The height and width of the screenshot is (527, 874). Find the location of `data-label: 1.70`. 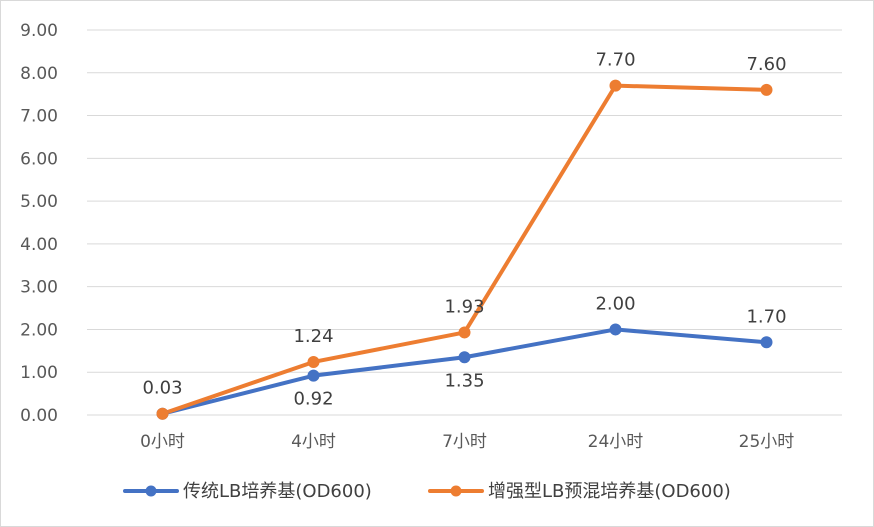

data-label: 1.70 is located at coordinates (766, 316).